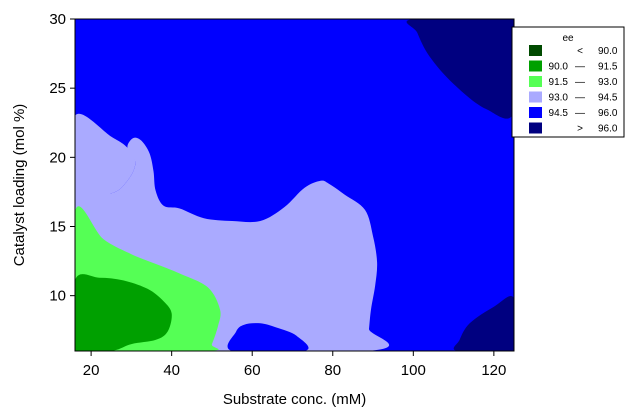 The height and width of the screenshot is (410, 627). What do you see at coordinates (57, 88) in the screenshot?
I see `y-tick-label: 25` at bounding box center [57, 88].